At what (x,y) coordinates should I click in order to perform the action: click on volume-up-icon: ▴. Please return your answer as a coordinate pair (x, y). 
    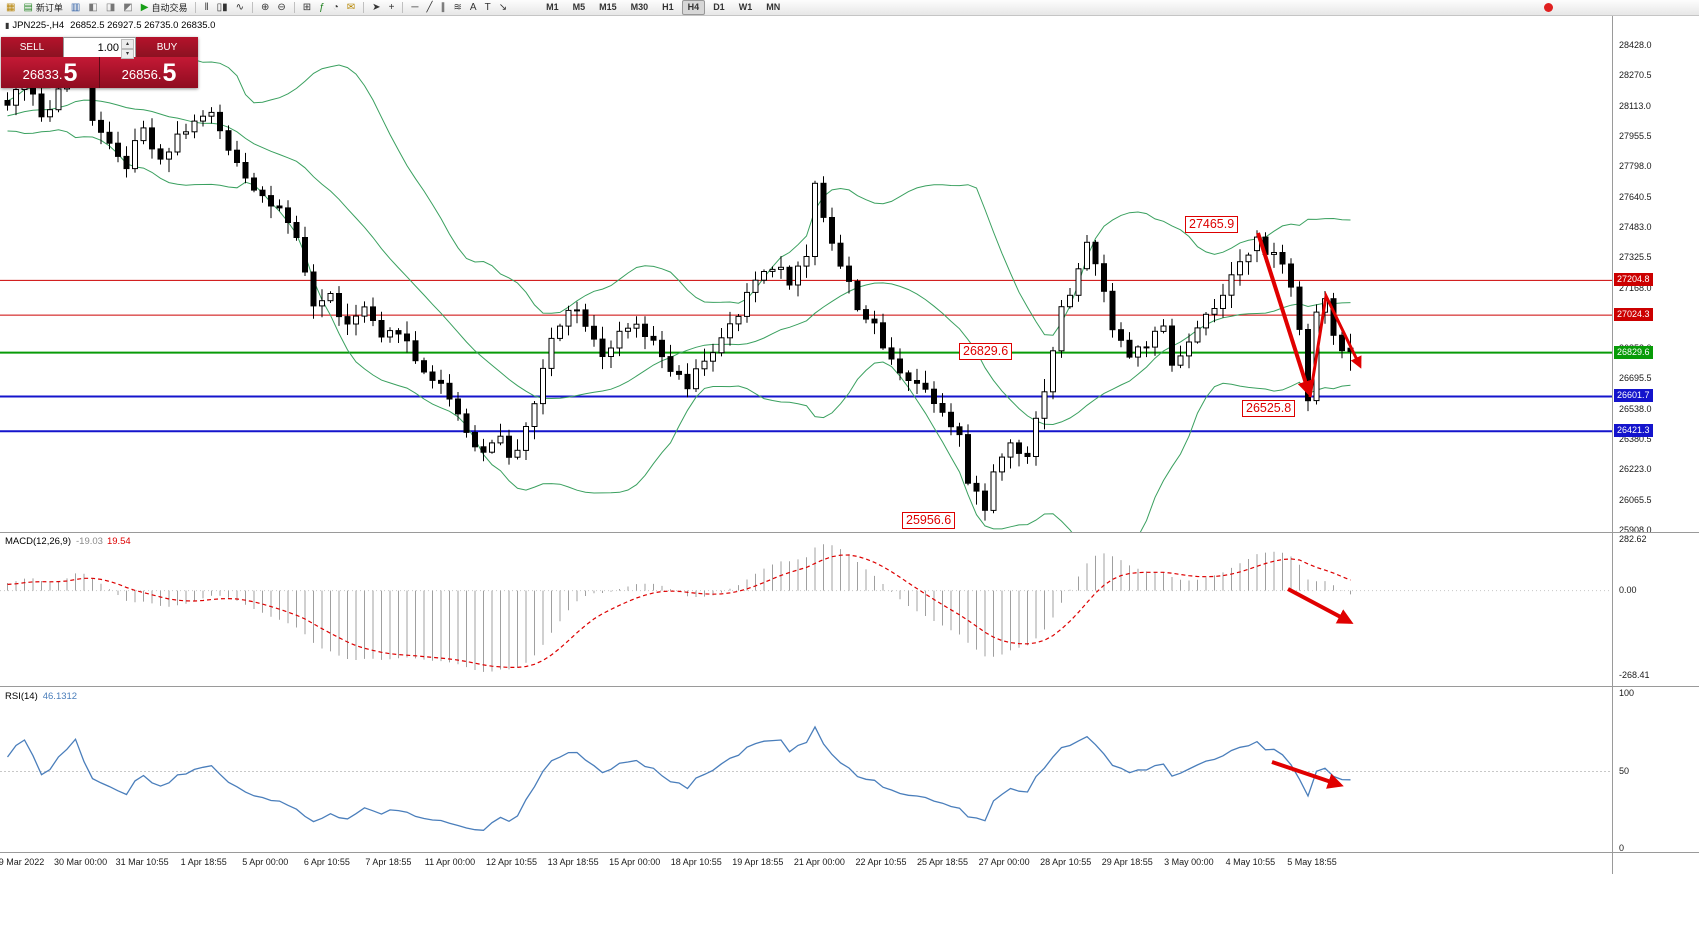
    Looking at the image, I should click on (127, 44).